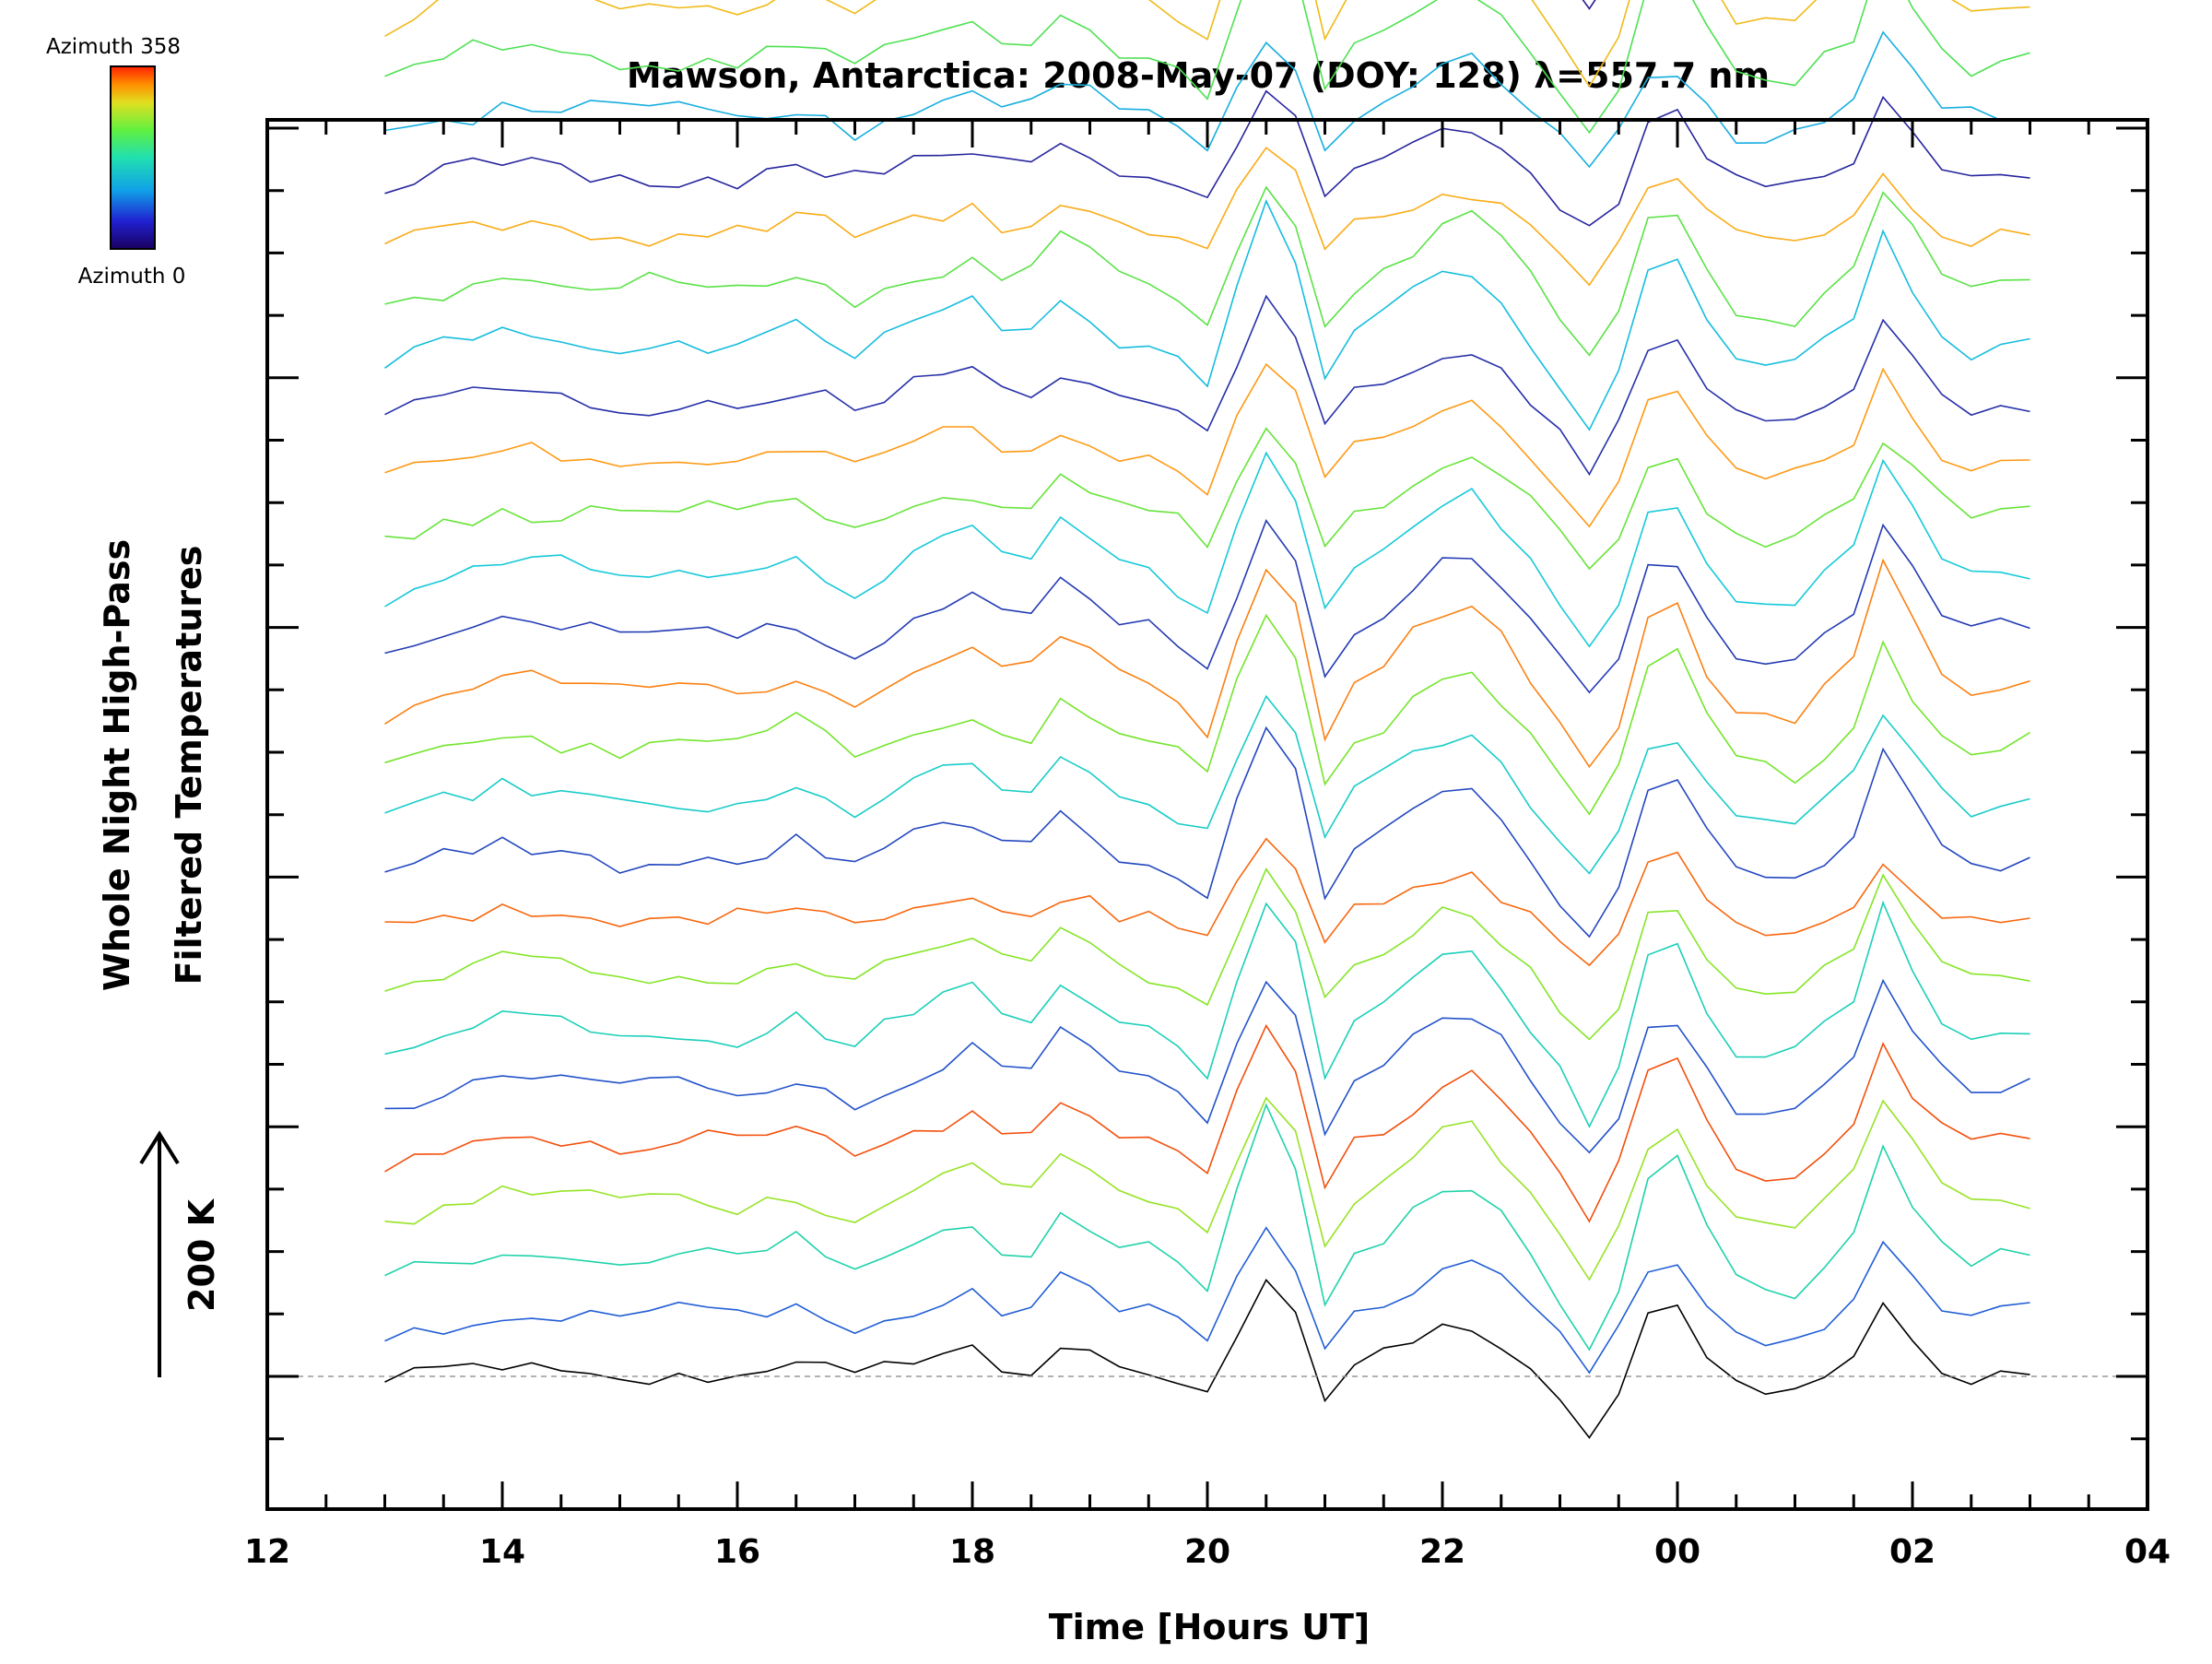 This screenshot has width=2212, height=1664. Describe the element at coordinates (1912, 1552) in the screenshot. I see `x-tick-label: 02` at that location.